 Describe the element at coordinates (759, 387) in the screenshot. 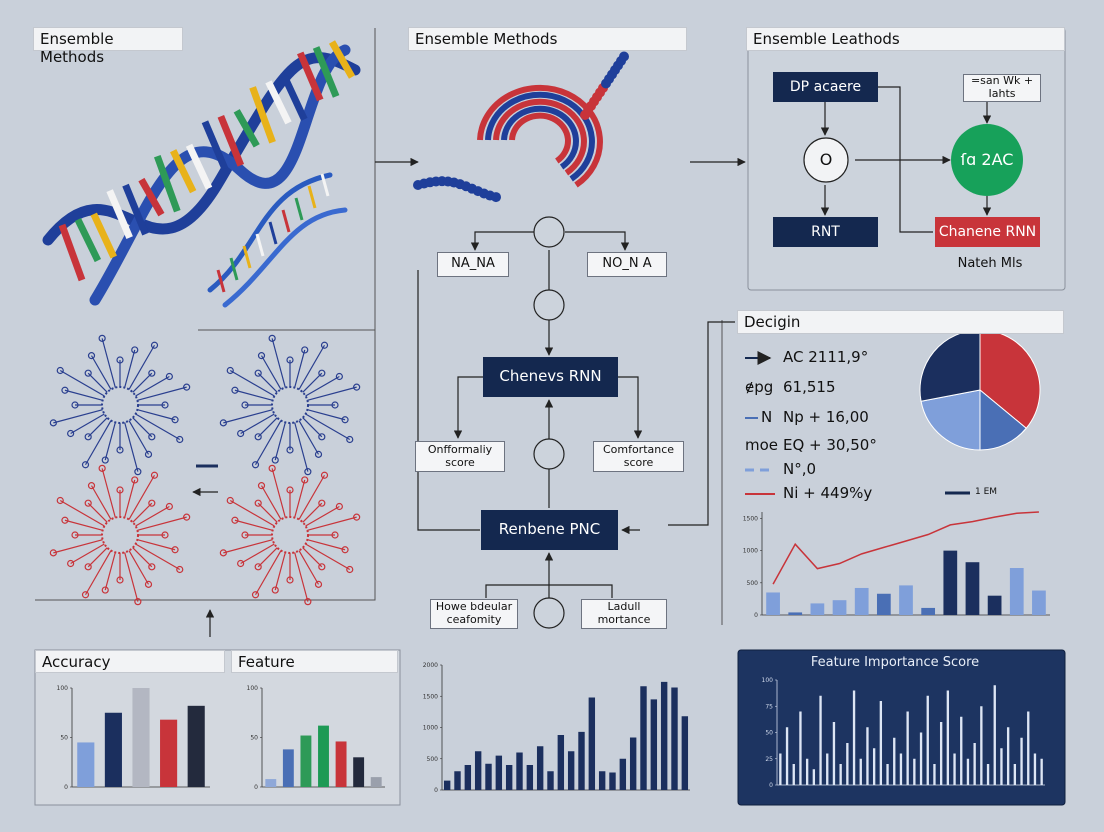

I see `legend-prefix: ɇpg` at that location.